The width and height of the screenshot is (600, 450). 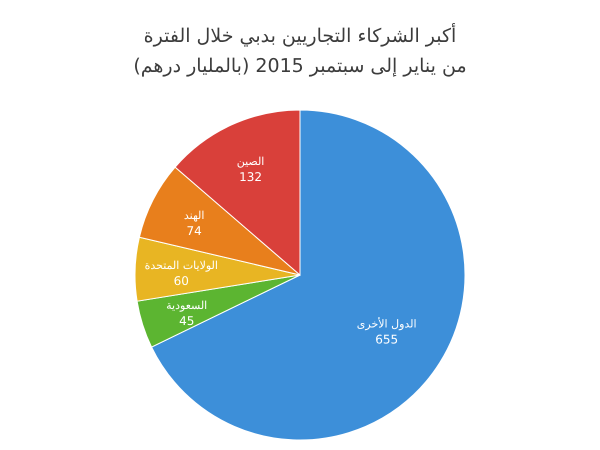 What do you see at coordinates (386, 323) in the screenshot?
I see `slice-label: الدول الأخرى` at bounding box center [386, 323].